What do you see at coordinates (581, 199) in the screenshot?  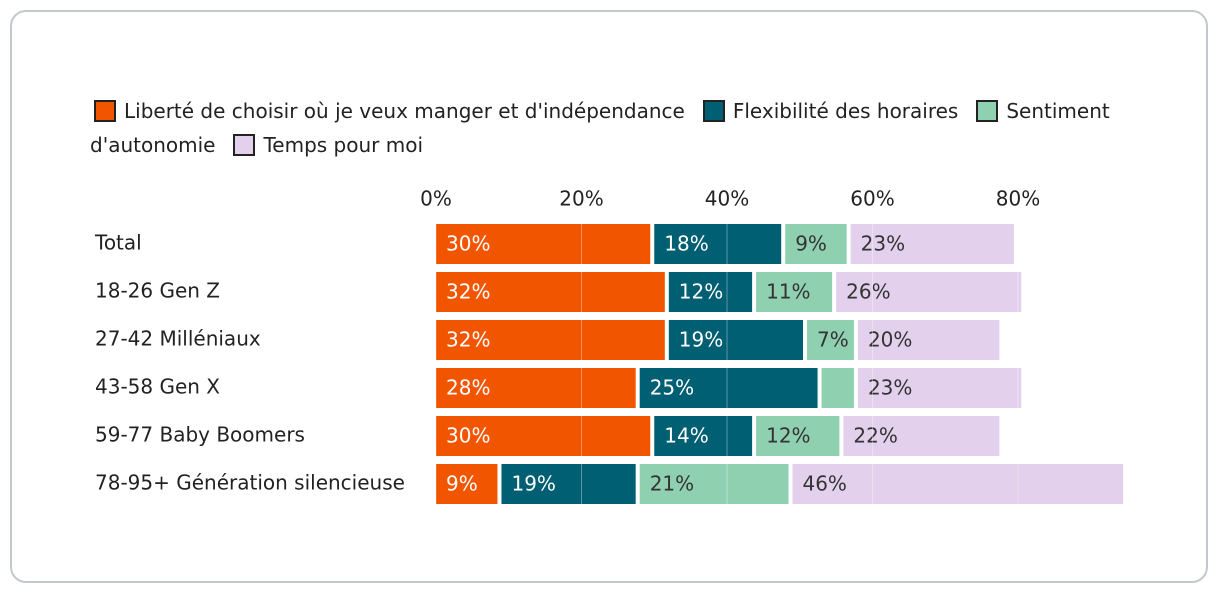 I see `x-tick-label: 20%` at bounding box center [581, 199].